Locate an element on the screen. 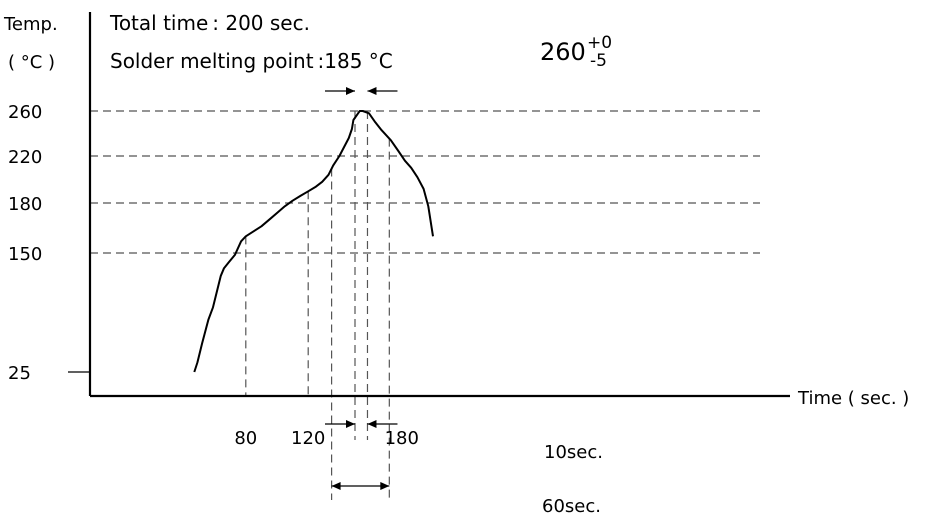  peak-top-left-arrow is located at coordinates (350, 91).